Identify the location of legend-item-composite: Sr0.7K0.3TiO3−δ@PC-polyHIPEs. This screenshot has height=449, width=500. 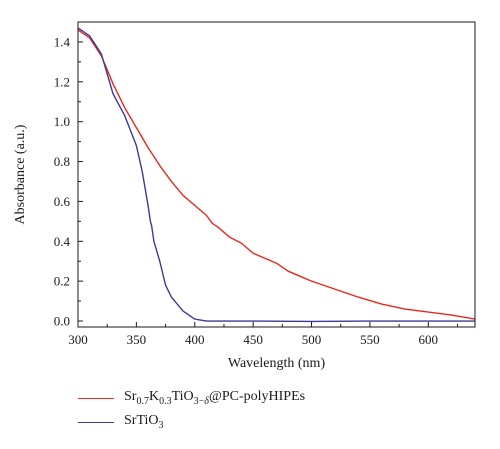
(288, 398).